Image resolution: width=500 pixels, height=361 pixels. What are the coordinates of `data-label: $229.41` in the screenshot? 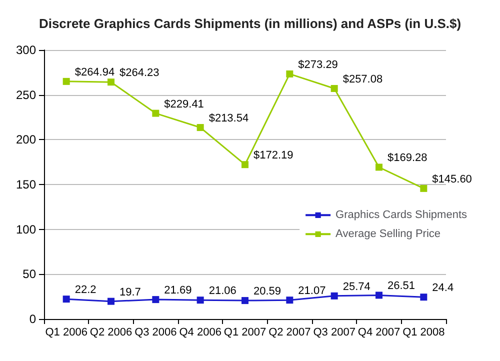 It's located at (184, 104).